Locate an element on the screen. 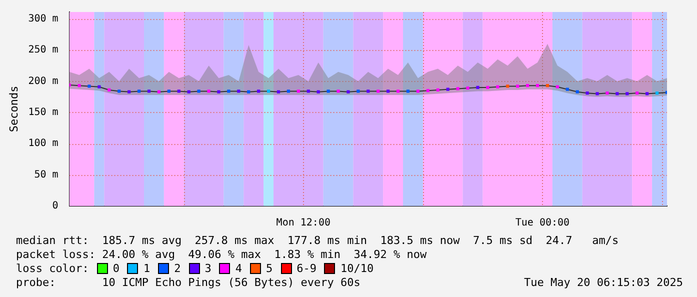 The height and width of the screenshot is (297, 697). legend-label: 5 is located at coordinates (269, 268).